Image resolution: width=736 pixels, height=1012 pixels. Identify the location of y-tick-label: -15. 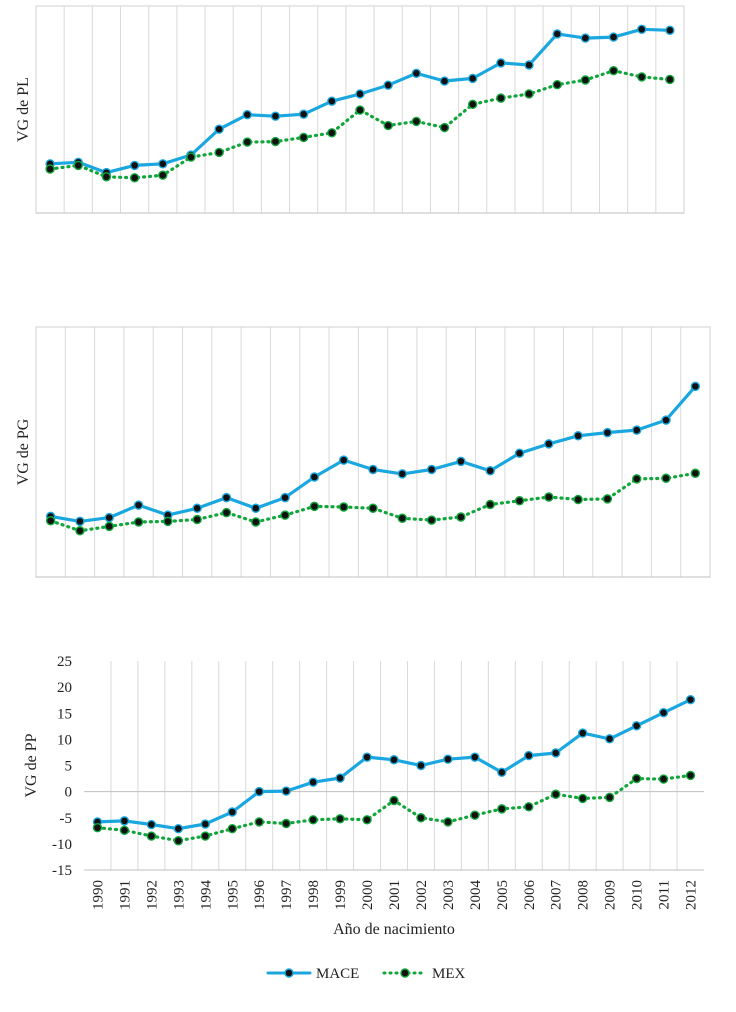
(62, 871).